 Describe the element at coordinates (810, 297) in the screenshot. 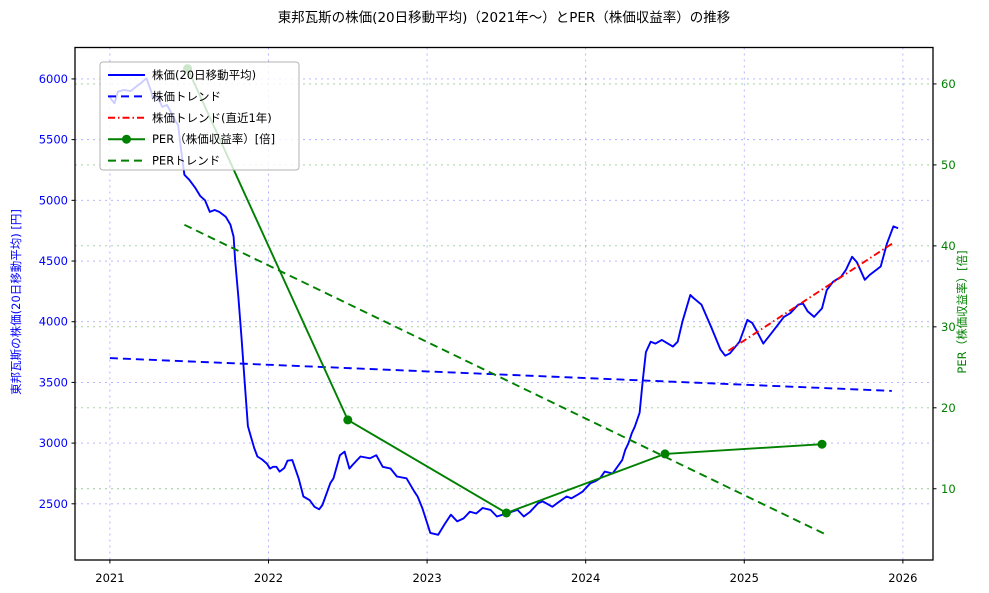

I see `series-price-trend-recent` at that location.